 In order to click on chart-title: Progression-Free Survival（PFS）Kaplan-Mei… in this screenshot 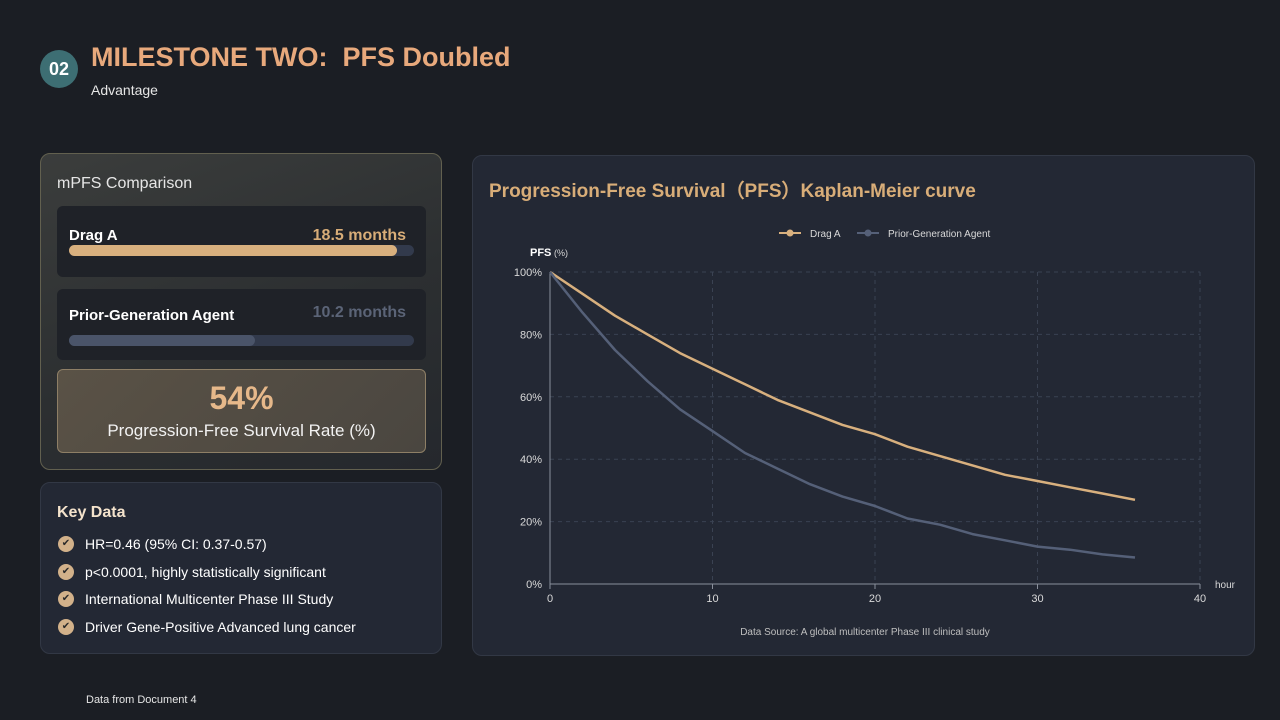, I will do `click(732, 191)`.